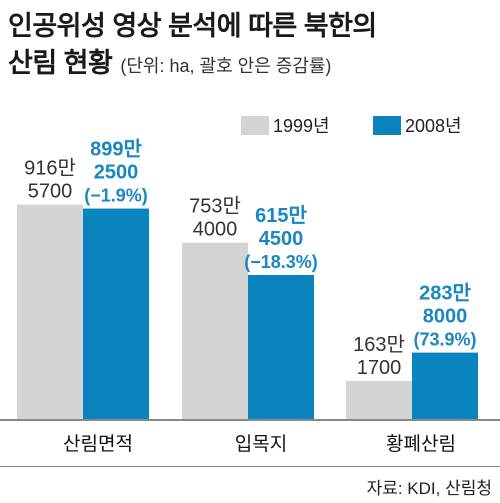 The height and width of the screenshot is (503, 500). Describe the element at coordinates (50, 192) in the screenshot. I see `data-label-1999-1-2: 5700` at that location.